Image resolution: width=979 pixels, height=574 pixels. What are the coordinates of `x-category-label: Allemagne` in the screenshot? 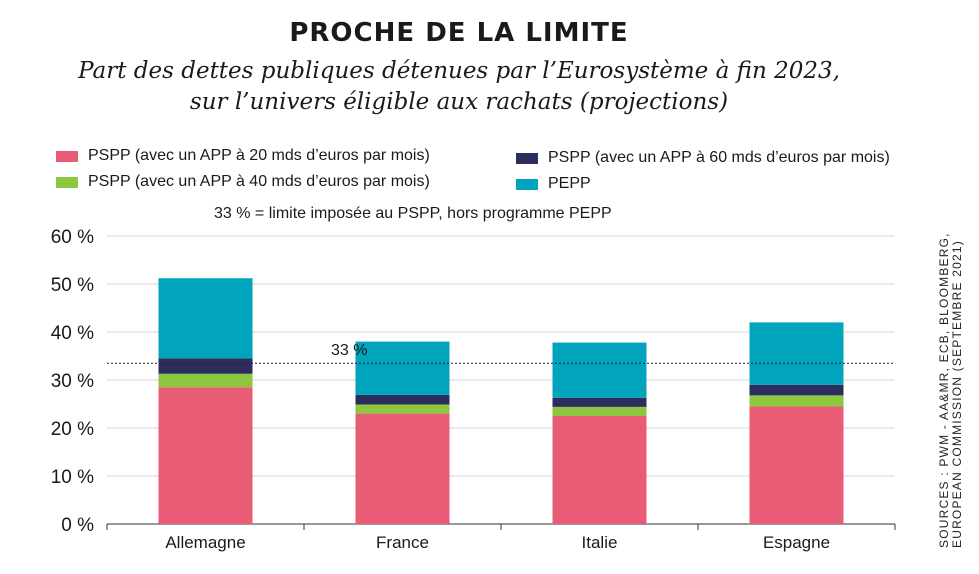 It's located at (205, 542).